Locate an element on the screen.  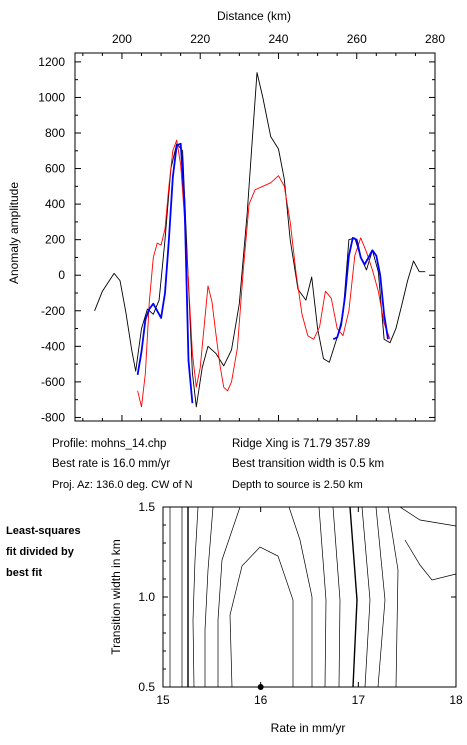
contour-note: Least-squares fit divided by best fit is located at coordinates (43, 552).